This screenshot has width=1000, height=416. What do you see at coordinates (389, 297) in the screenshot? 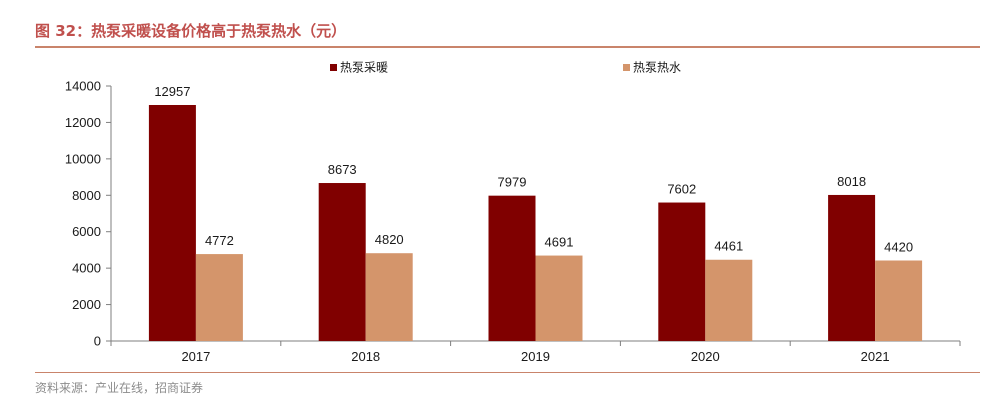
I see `bar-water-2018` at bounding box center [389, 297].